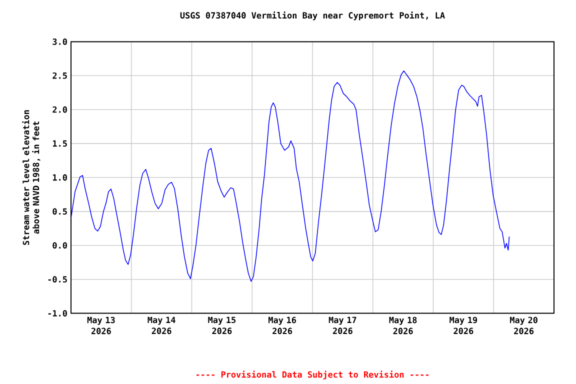 The image size is (576, 384). I want to click on y-tick-label: 1.0, so click(59, 177).